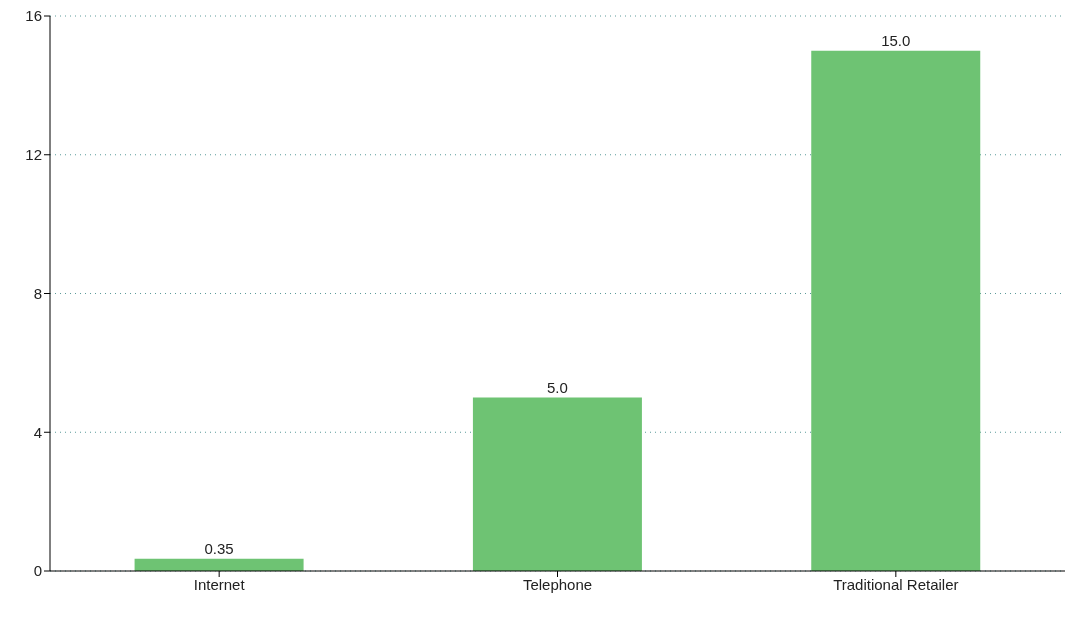 Image resolution: width=1075 pixels, height=619 pixels. I want to click on x-tick-label: Internet, so click(219, 584).